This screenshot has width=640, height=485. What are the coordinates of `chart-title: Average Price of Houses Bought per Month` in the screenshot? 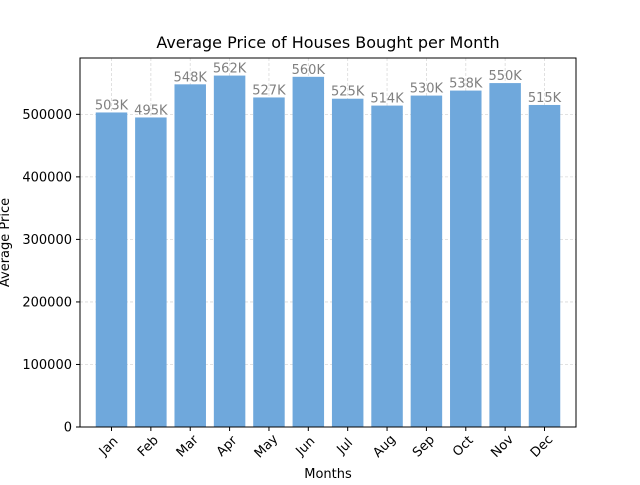 It's located at (327, 42).